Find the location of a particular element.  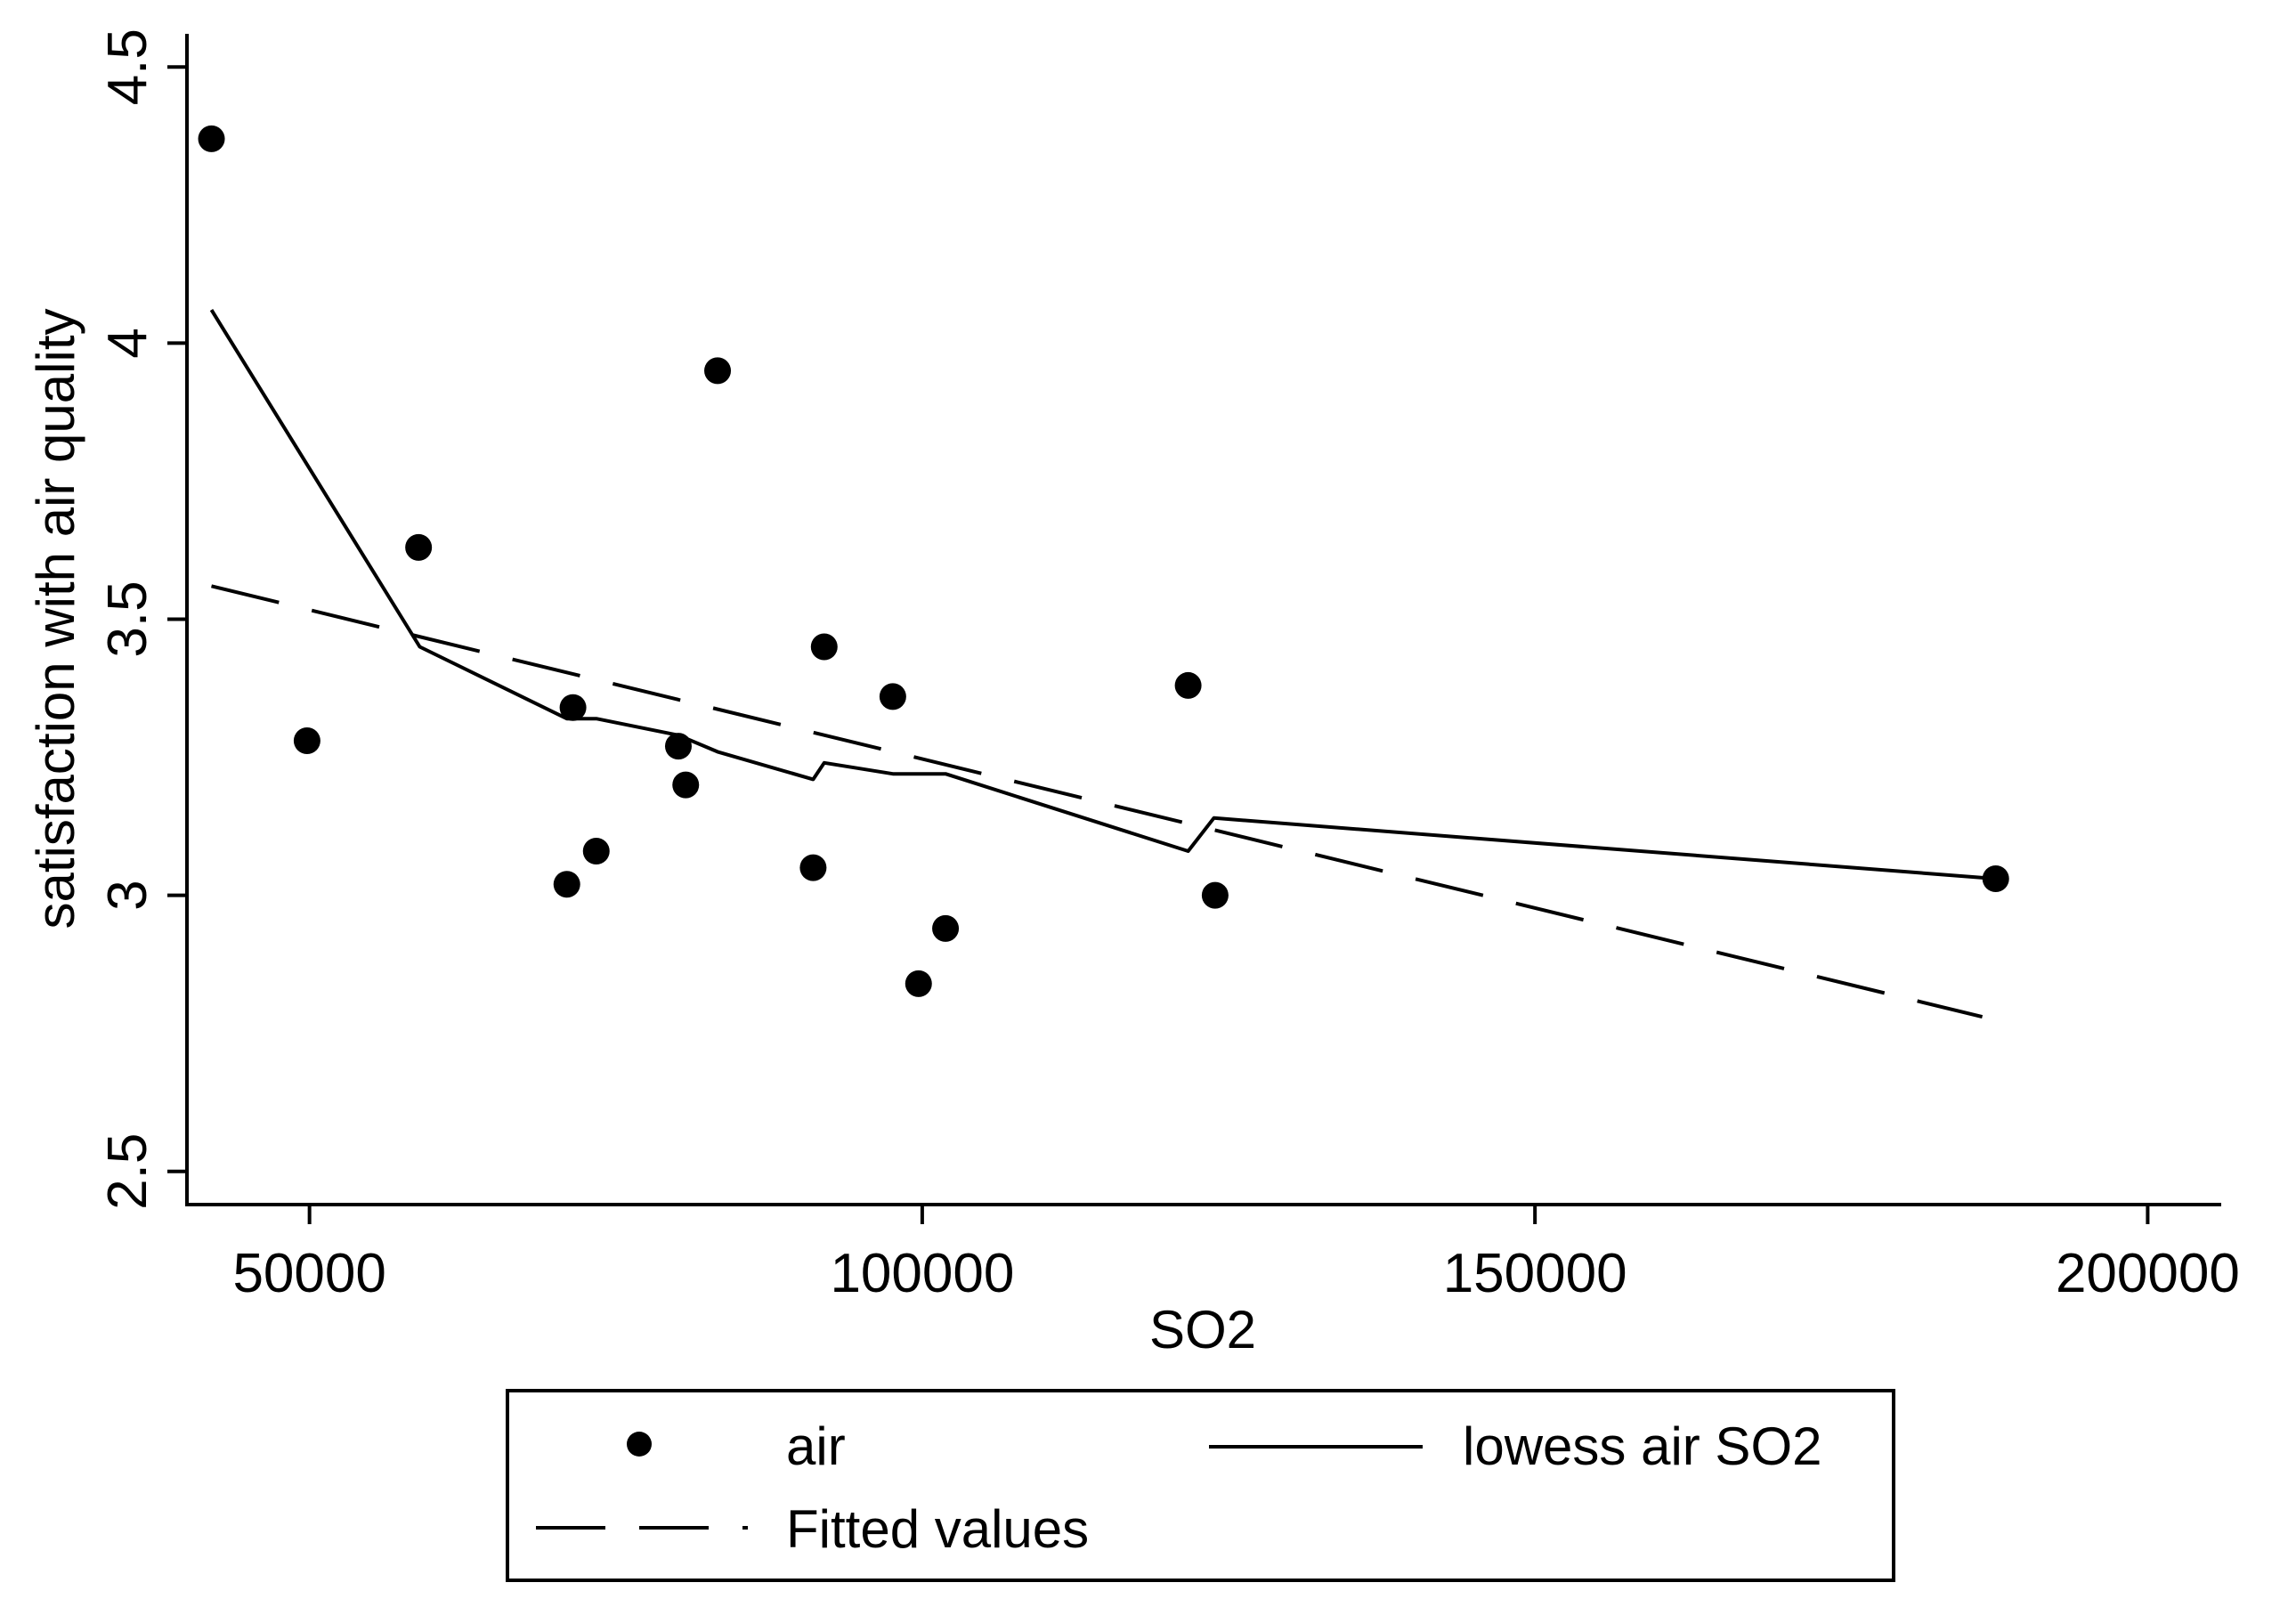

legend-box is located at coordinates (1200, 1485).